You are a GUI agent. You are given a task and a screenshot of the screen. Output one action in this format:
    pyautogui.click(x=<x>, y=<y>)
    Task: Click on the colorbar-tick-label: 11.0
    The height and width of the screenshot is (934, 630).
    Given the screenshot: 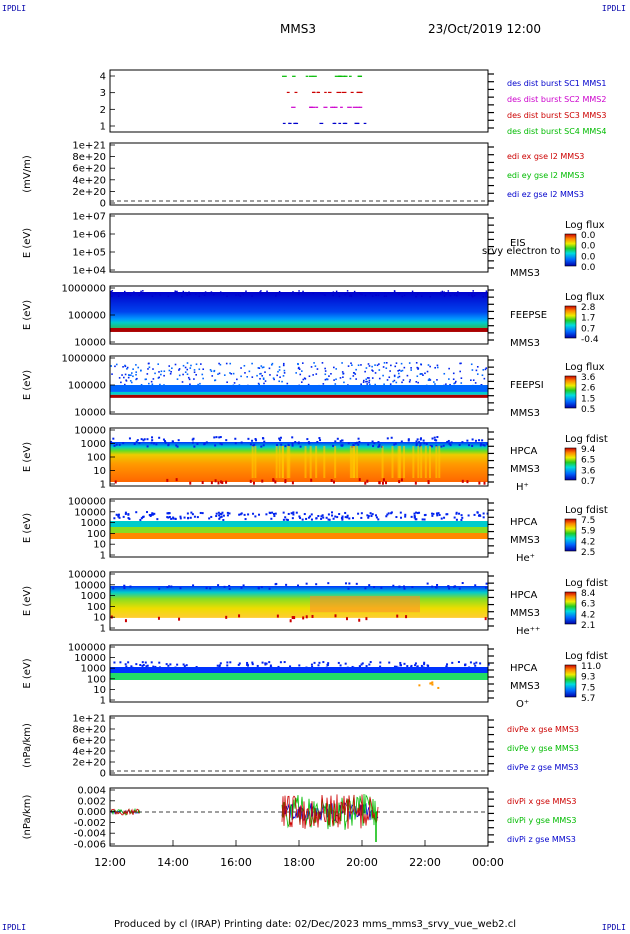 What is the action you would take?
    pyautogui.click(x=591, y=667)
    